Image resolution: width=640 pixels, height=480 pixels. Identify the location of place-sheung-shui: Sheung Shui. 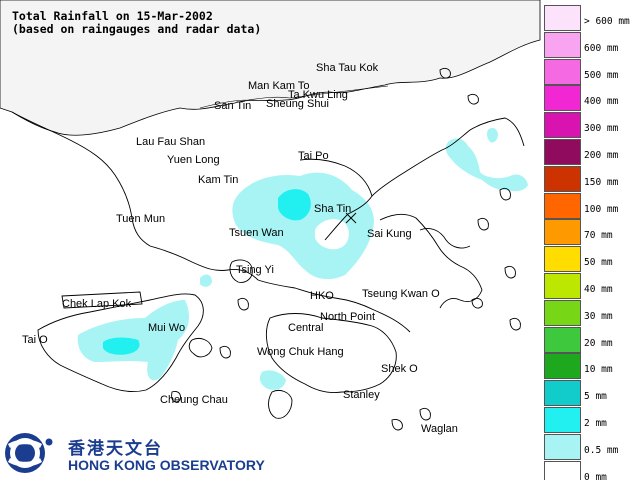
(297, 104).